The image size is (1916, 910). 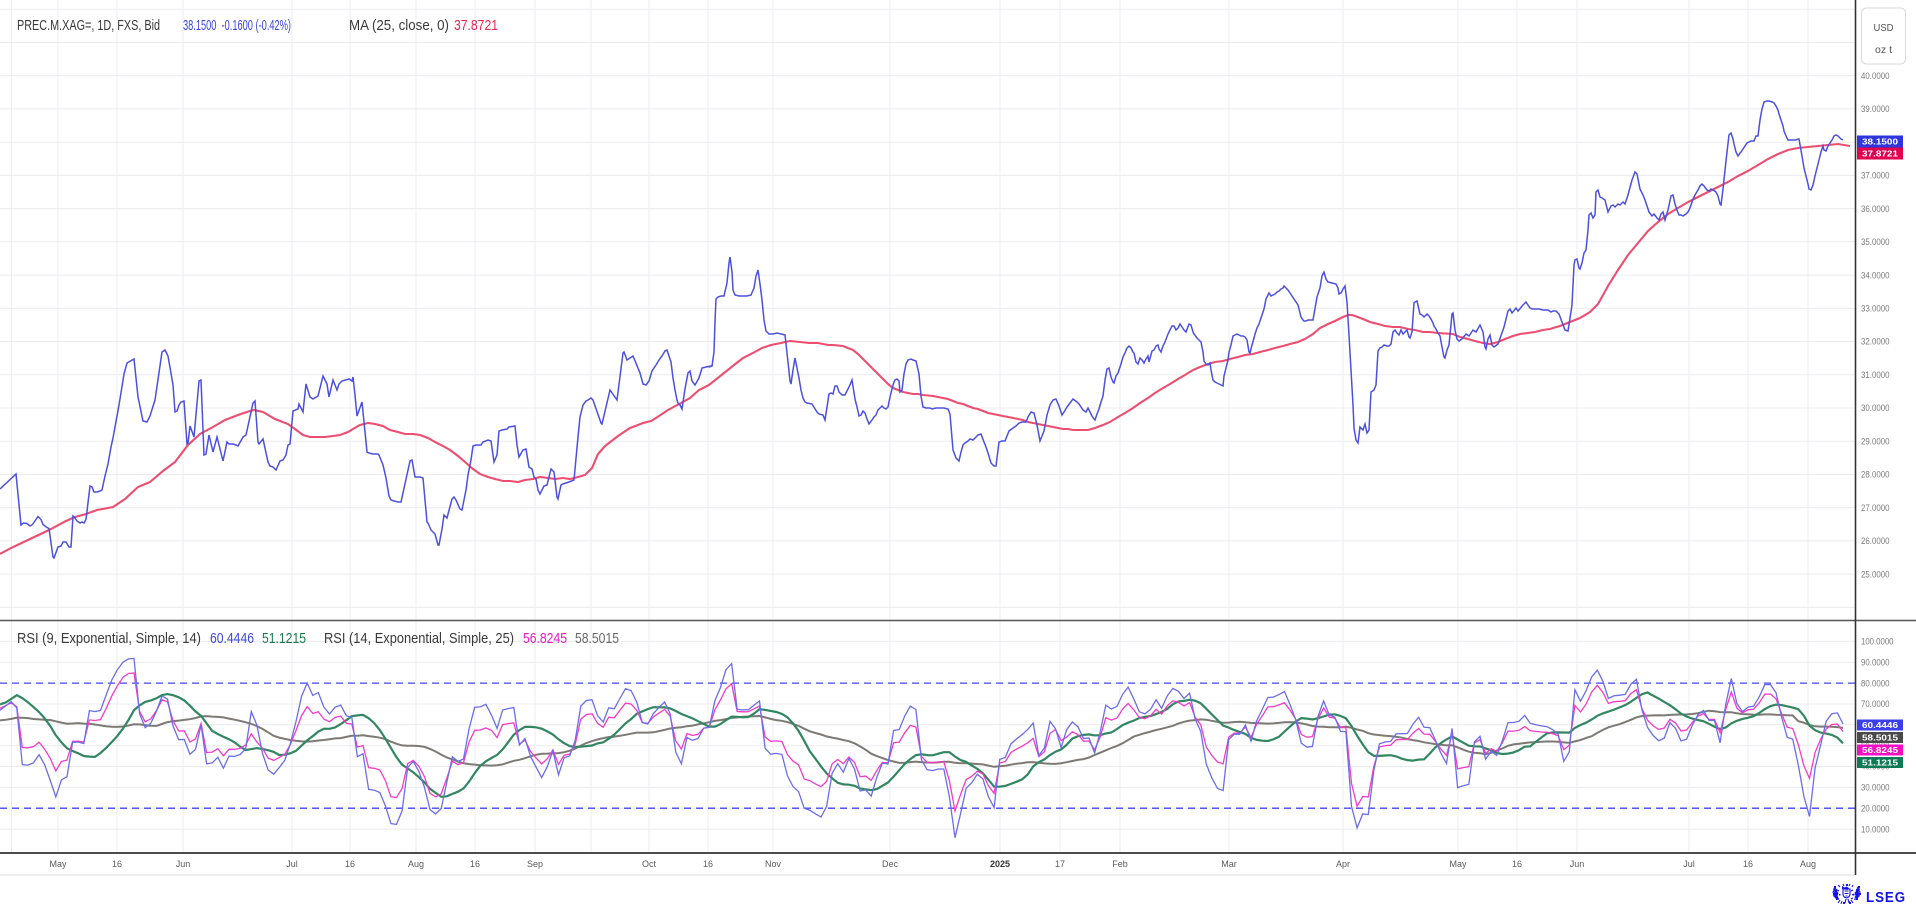 What do you see at coordinates (1875, 808) in the screenshot?
I see `svg-text: 20.0000` at bounding box center [1875, 808].